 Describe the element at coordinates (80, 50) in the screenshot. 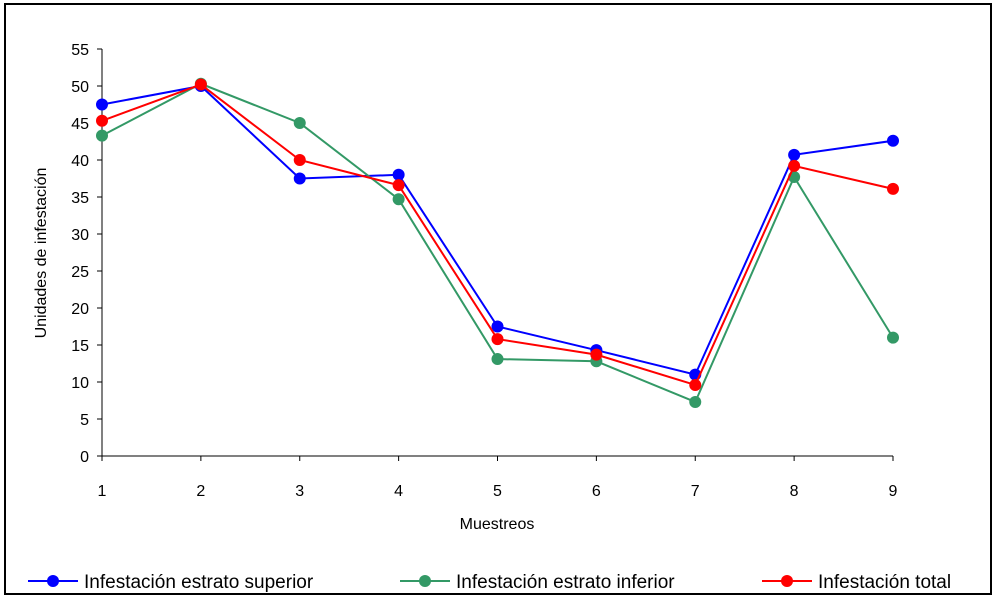

I see `y-tick-label: 55` at that location.